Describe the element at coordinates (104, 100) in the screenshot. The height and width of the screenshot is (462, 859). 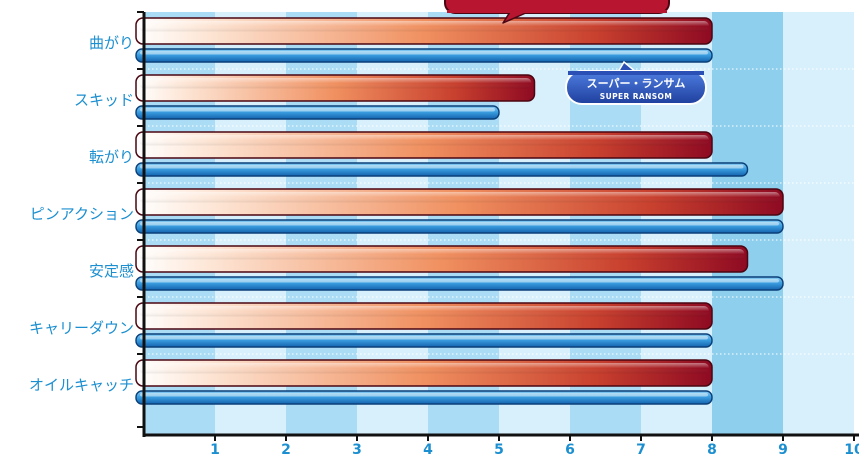
I see `category-label: スキッド` at that location.